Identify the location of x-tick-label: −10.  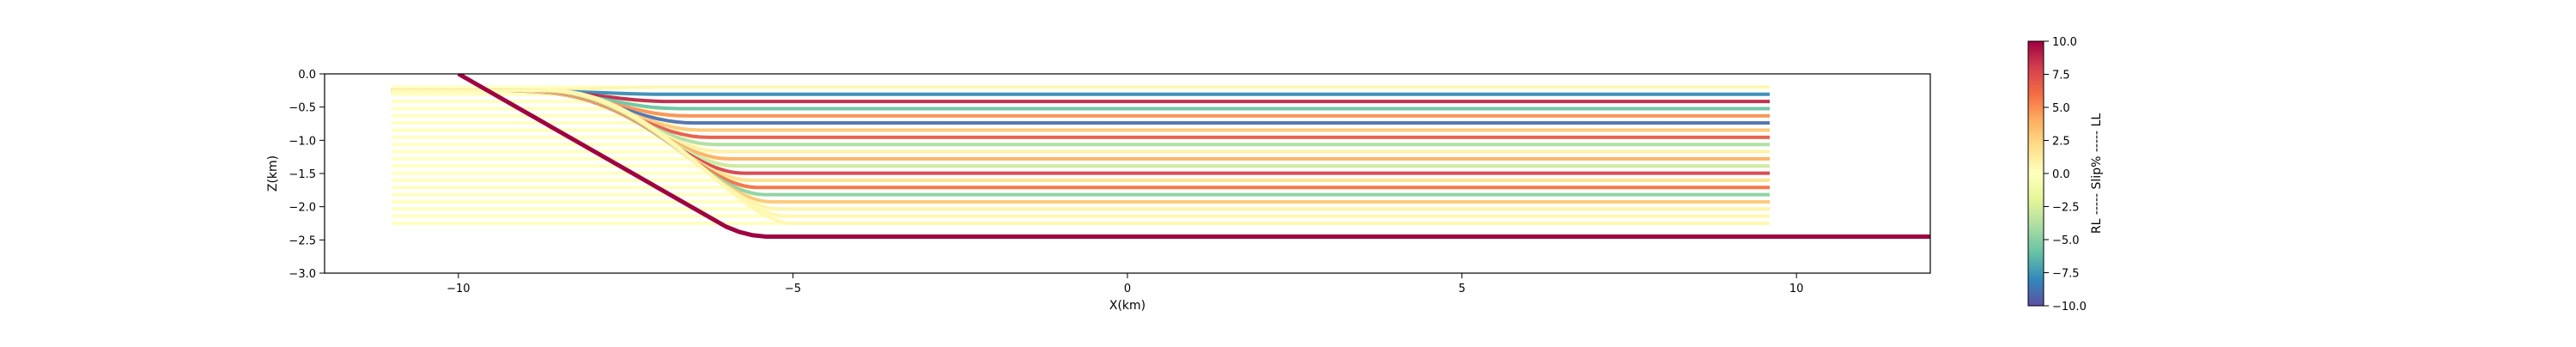
(459, 289).